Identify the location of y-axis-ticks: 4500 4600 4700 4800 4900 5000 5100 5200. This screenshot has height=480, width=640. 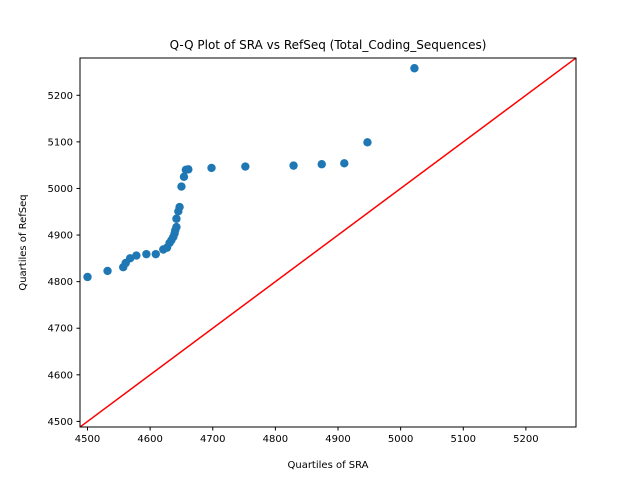
(64, 259).